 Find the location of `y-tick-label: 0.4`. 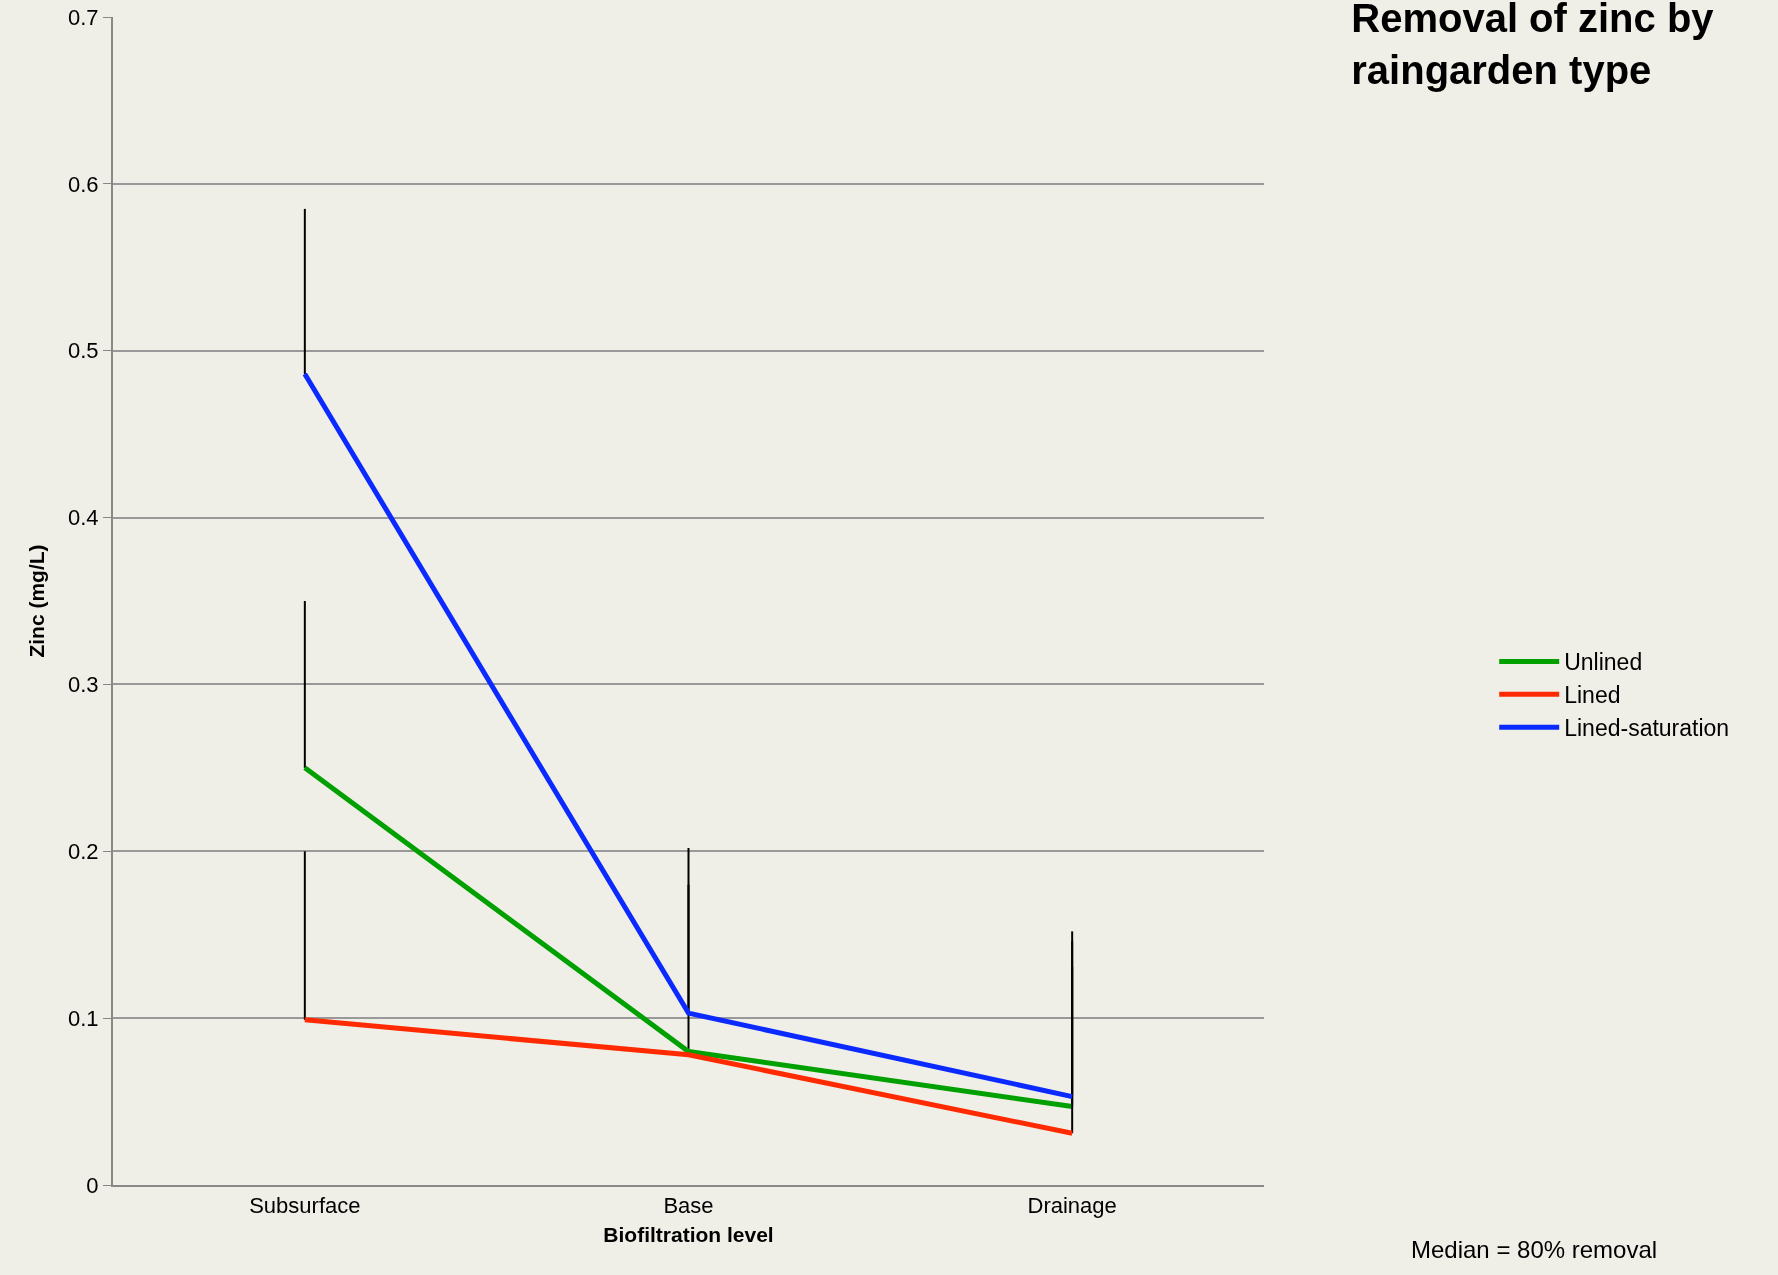

y-tick-label: 0.4 is located at coordinates (83, 518).